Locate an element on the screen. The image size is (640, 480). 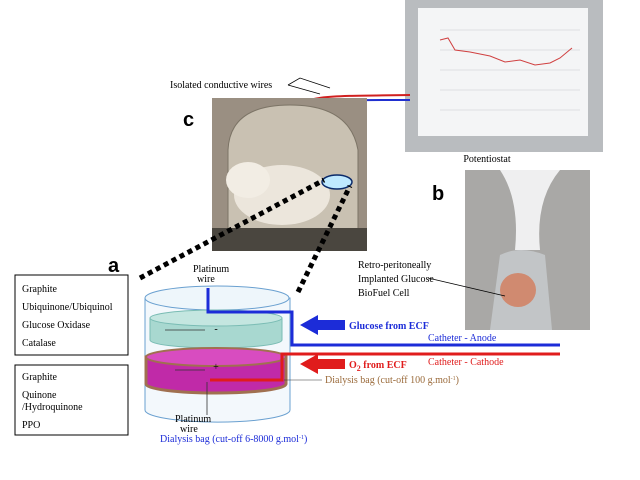
cage-base is located at coordinates (289, 239).